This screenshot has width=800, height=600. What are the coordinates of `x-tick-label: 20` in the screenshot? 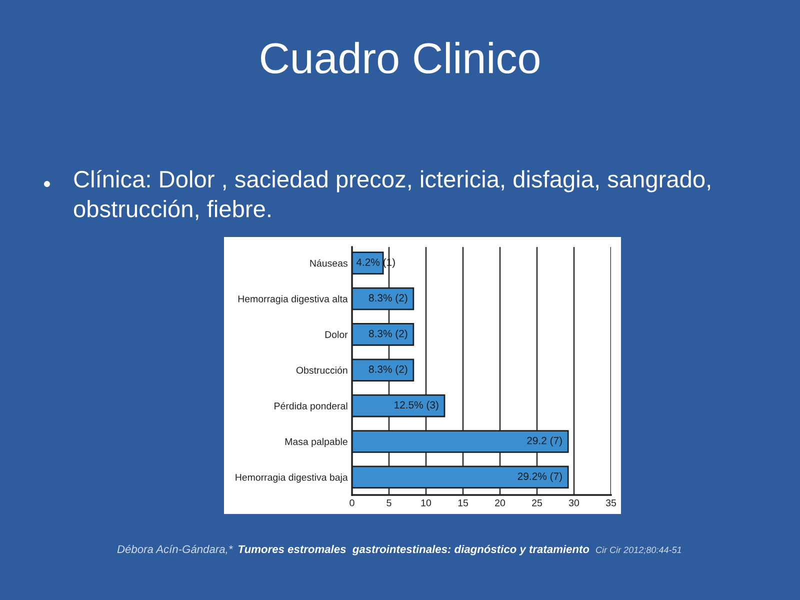 It's located at (500, 502).